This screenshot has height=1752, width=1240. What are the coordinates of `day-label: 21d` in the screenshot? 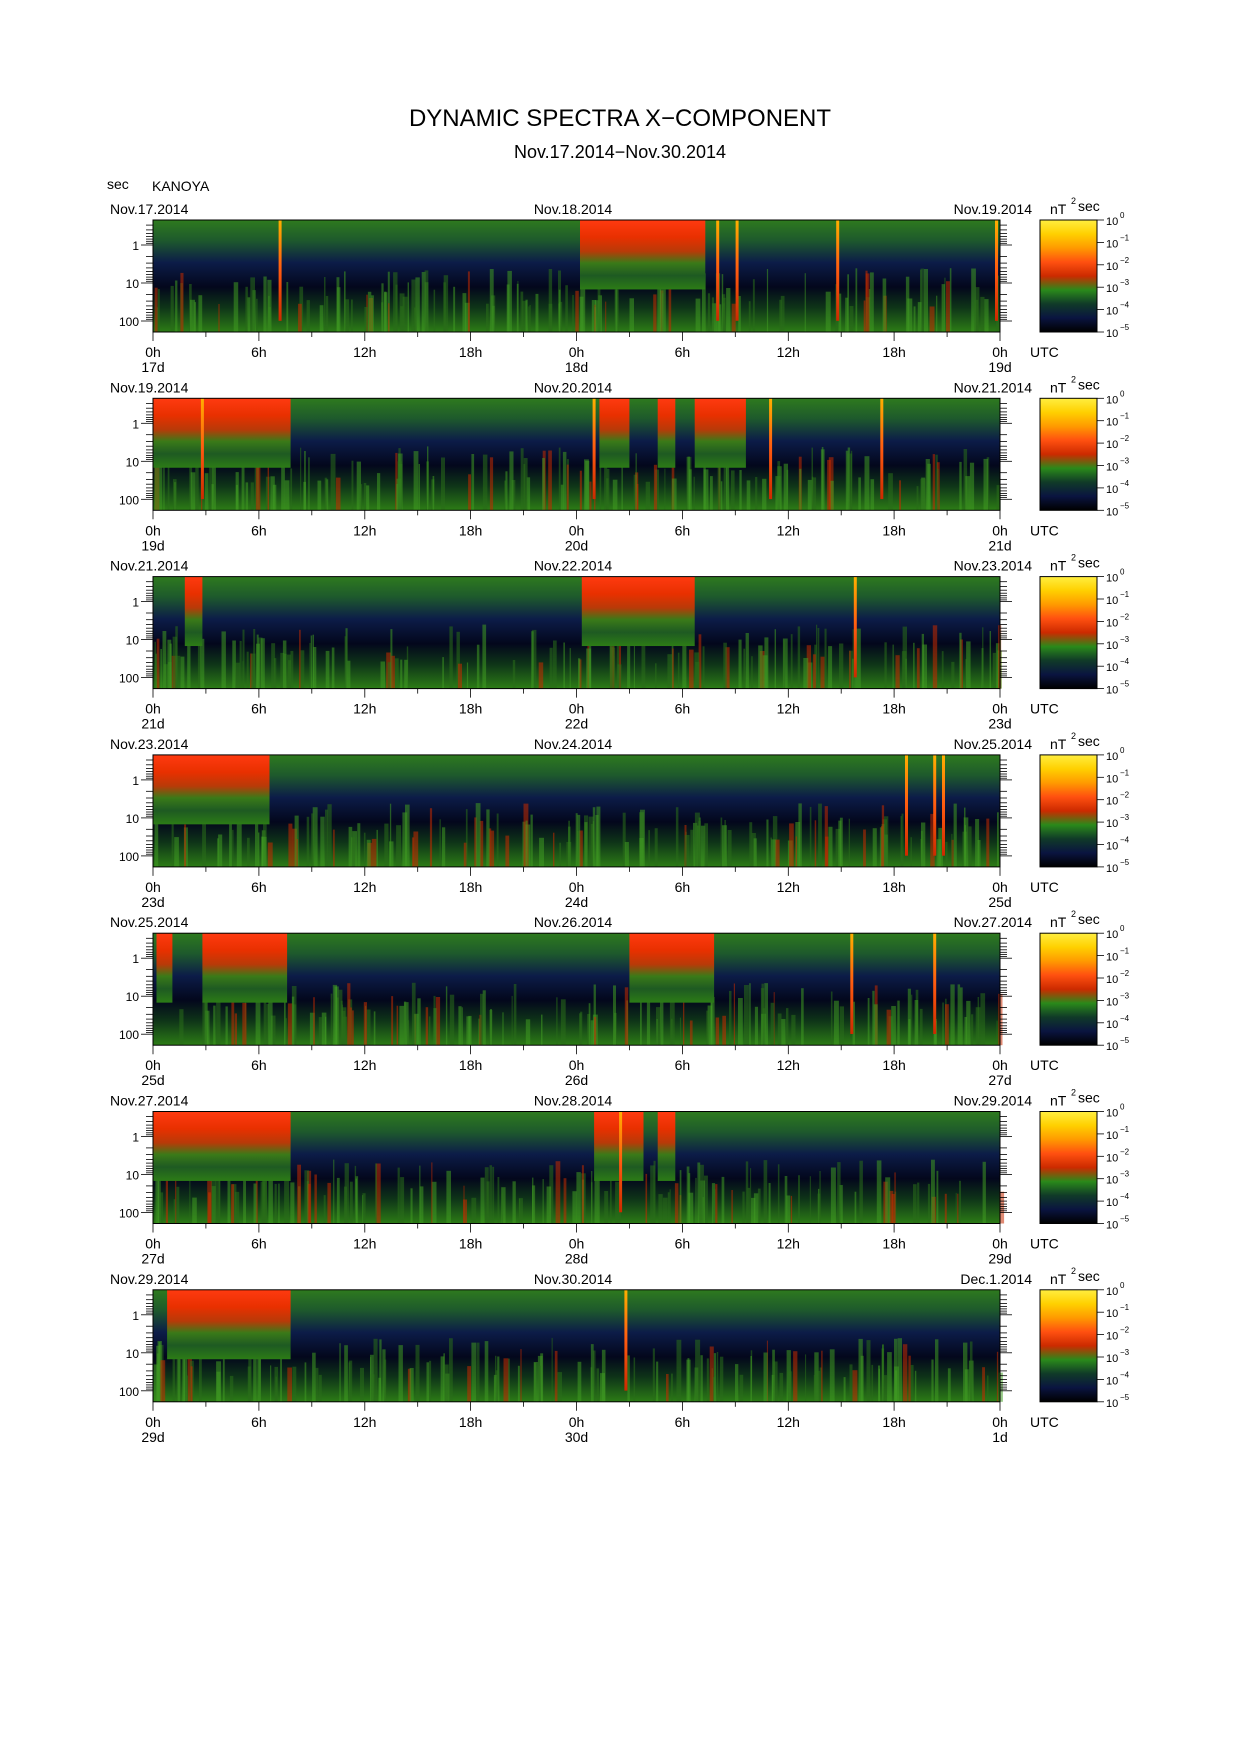 It's located at (152, 724).